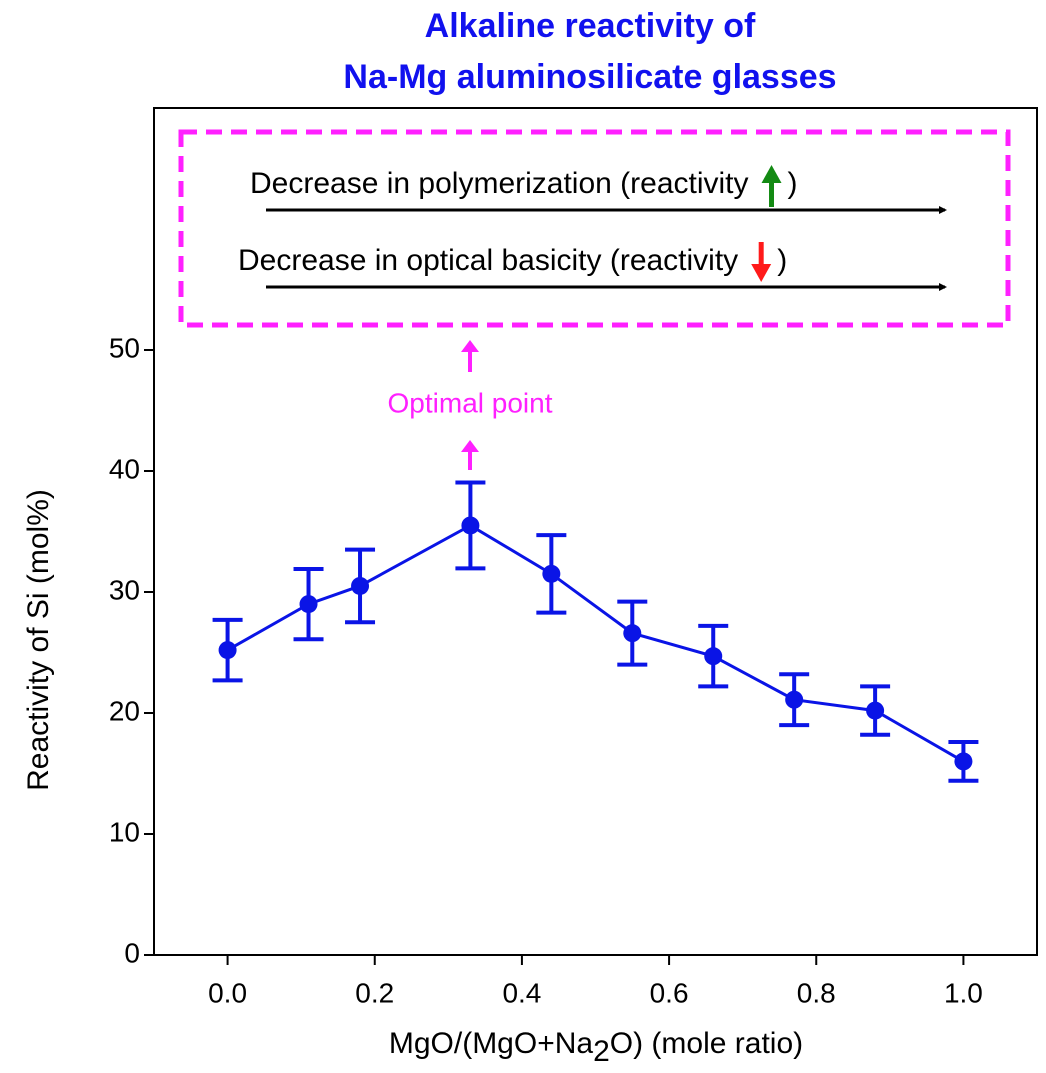 The image size is (1046, 1073). I want to click on optimal-label: Optimal point, so click(470, 402).